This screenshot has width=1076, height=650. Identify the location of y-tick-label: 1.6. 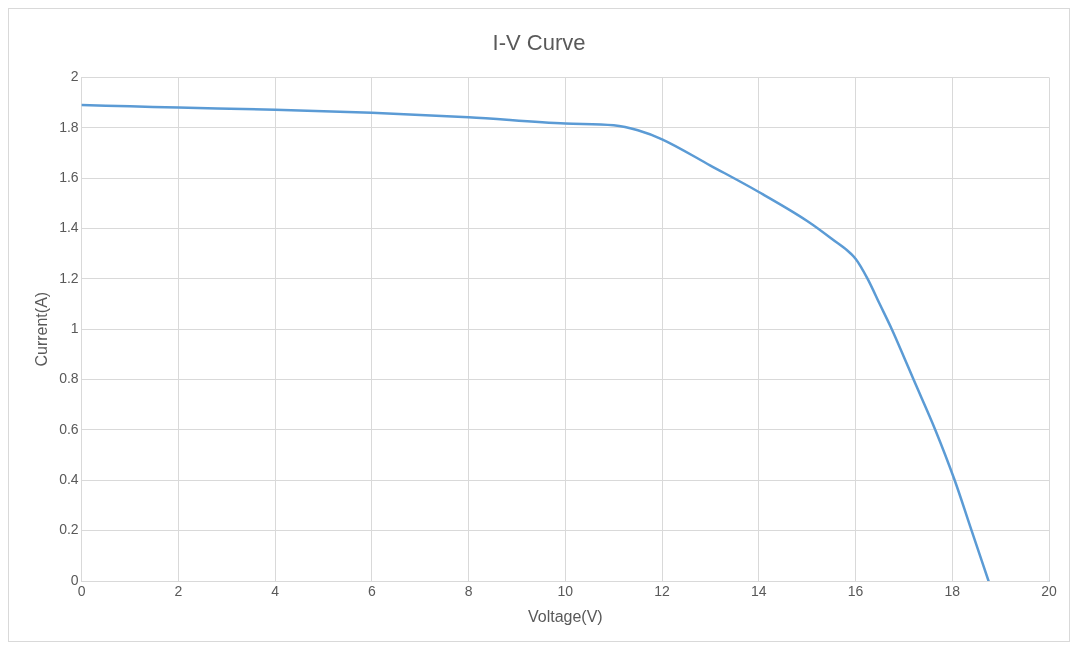
(69, 176).